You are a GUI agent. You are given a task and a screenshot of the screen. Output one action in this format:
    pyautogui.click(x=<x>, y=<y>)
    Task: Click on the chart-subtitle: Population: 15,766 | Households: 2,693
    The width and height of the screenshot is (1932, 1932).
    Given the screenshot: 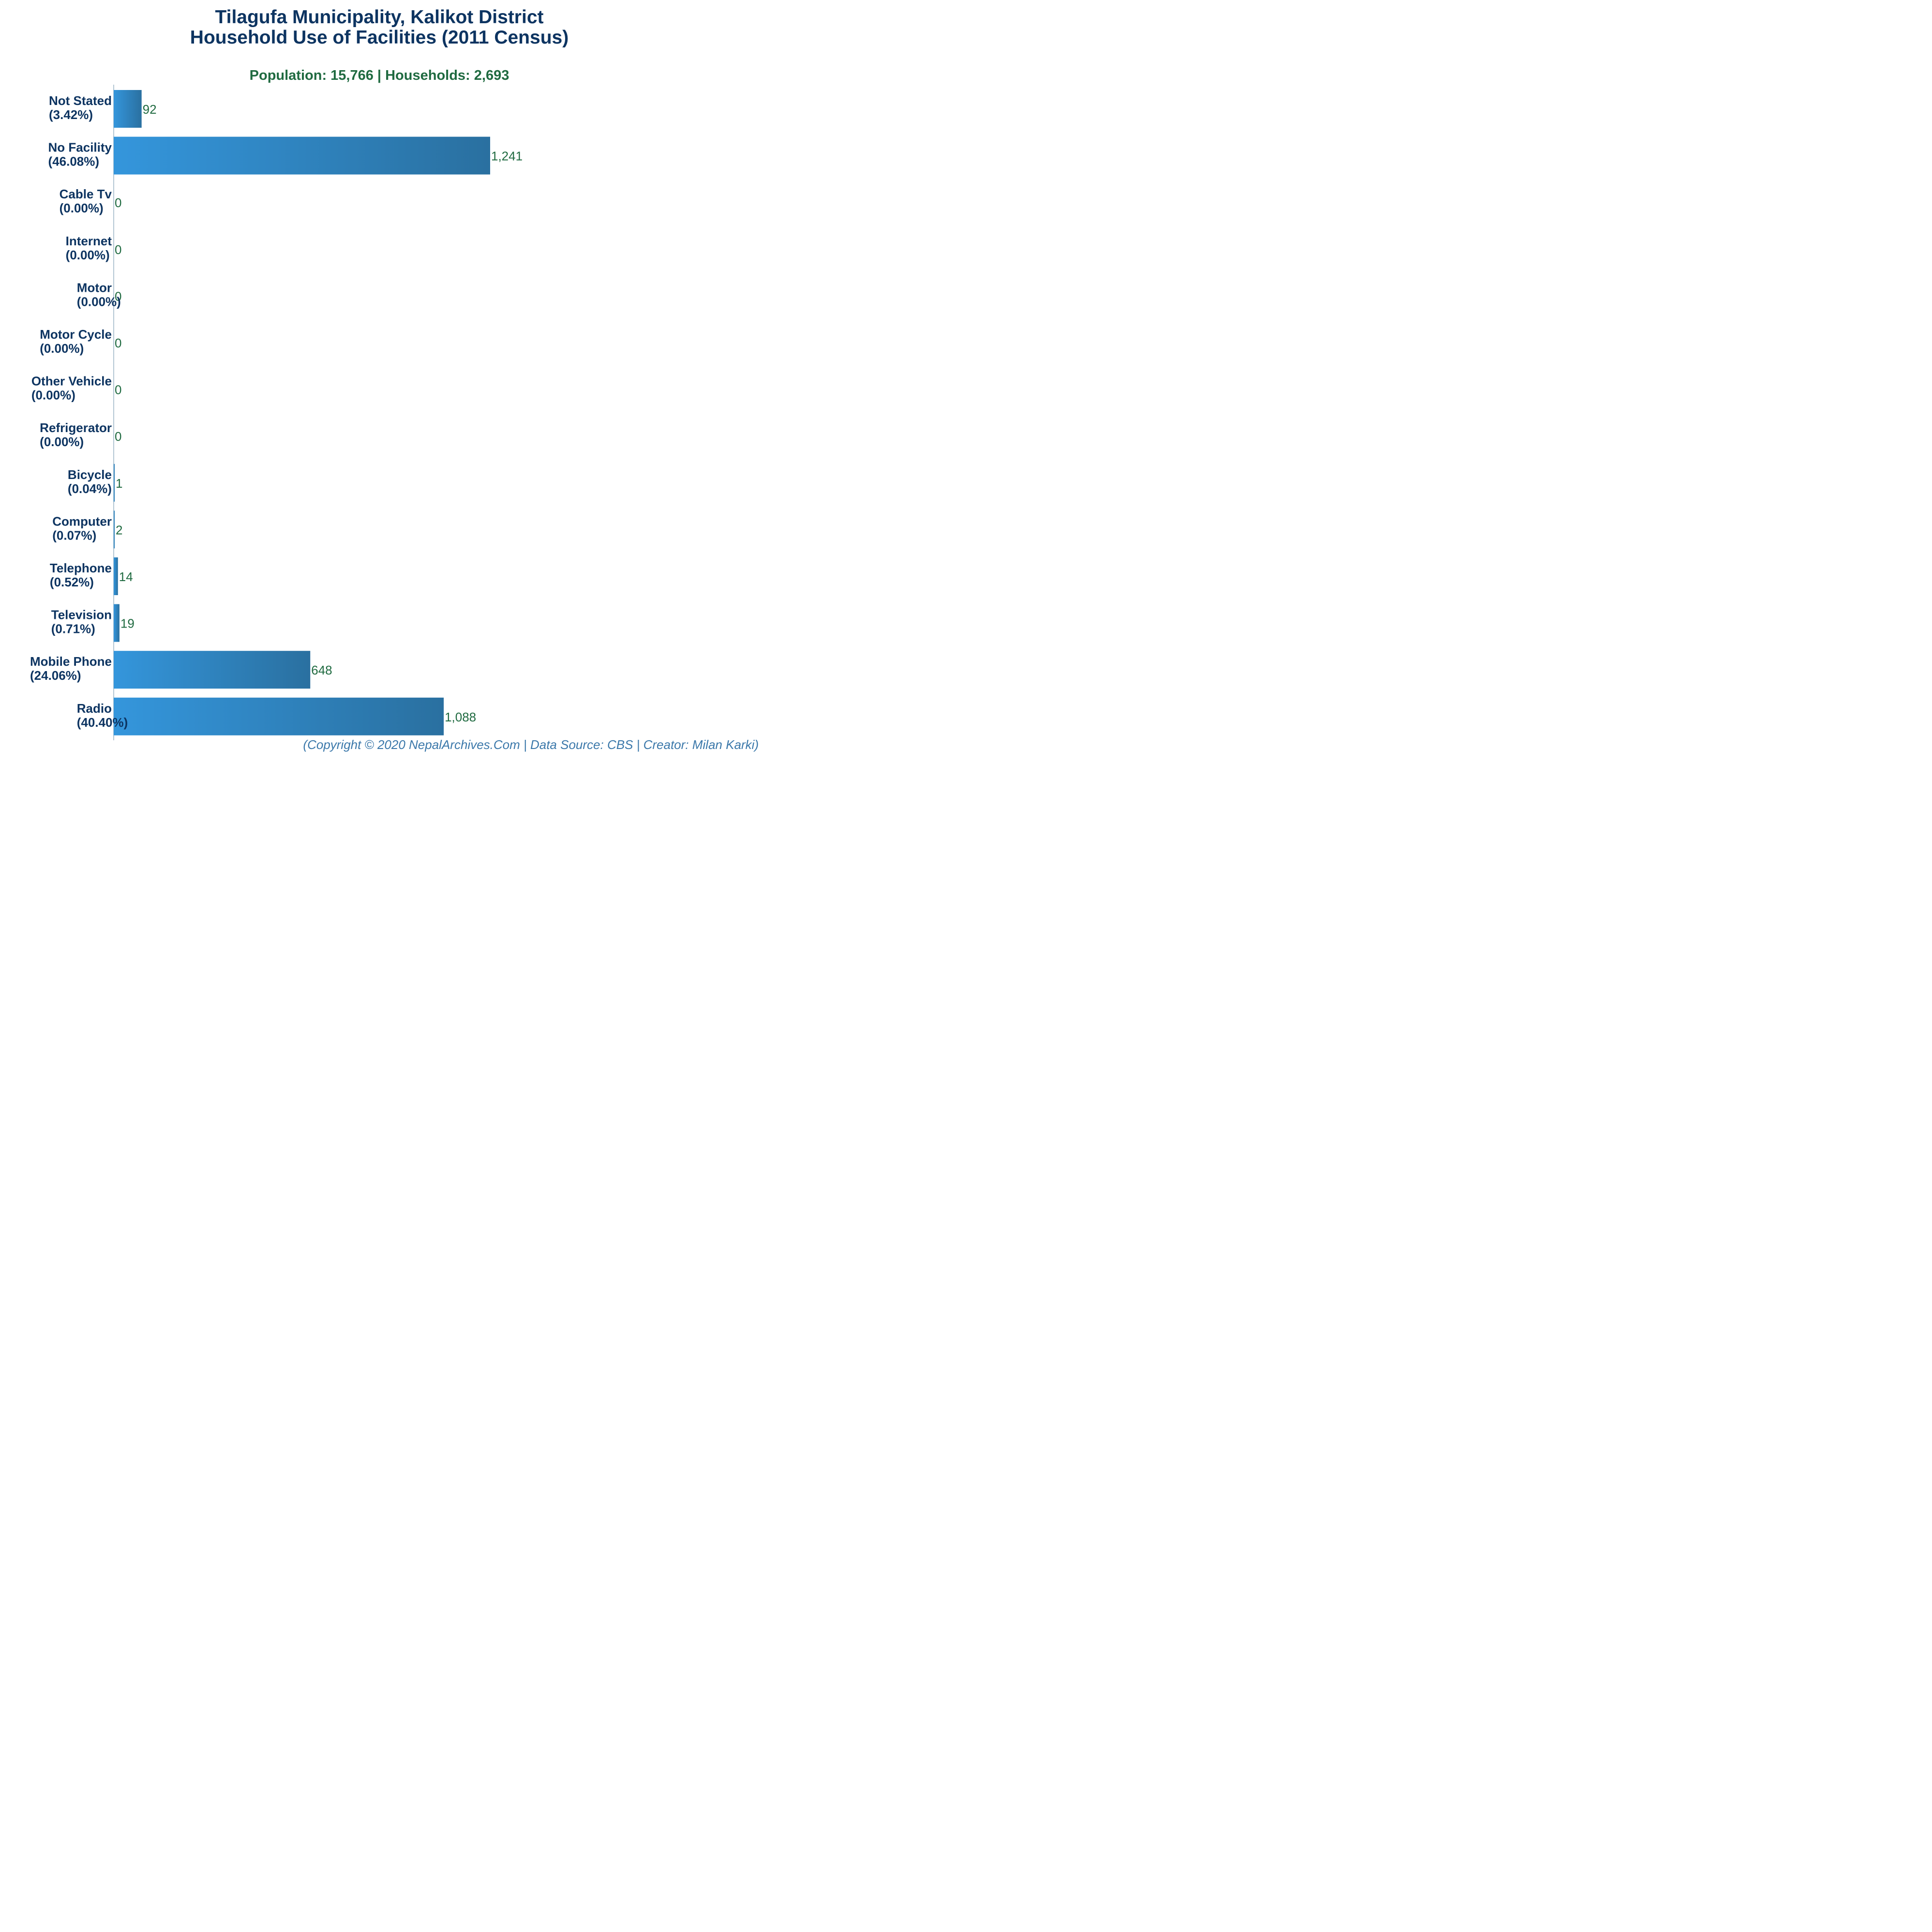 What is the action you would take?
    pyautogui.click(x=379, y=75)
    